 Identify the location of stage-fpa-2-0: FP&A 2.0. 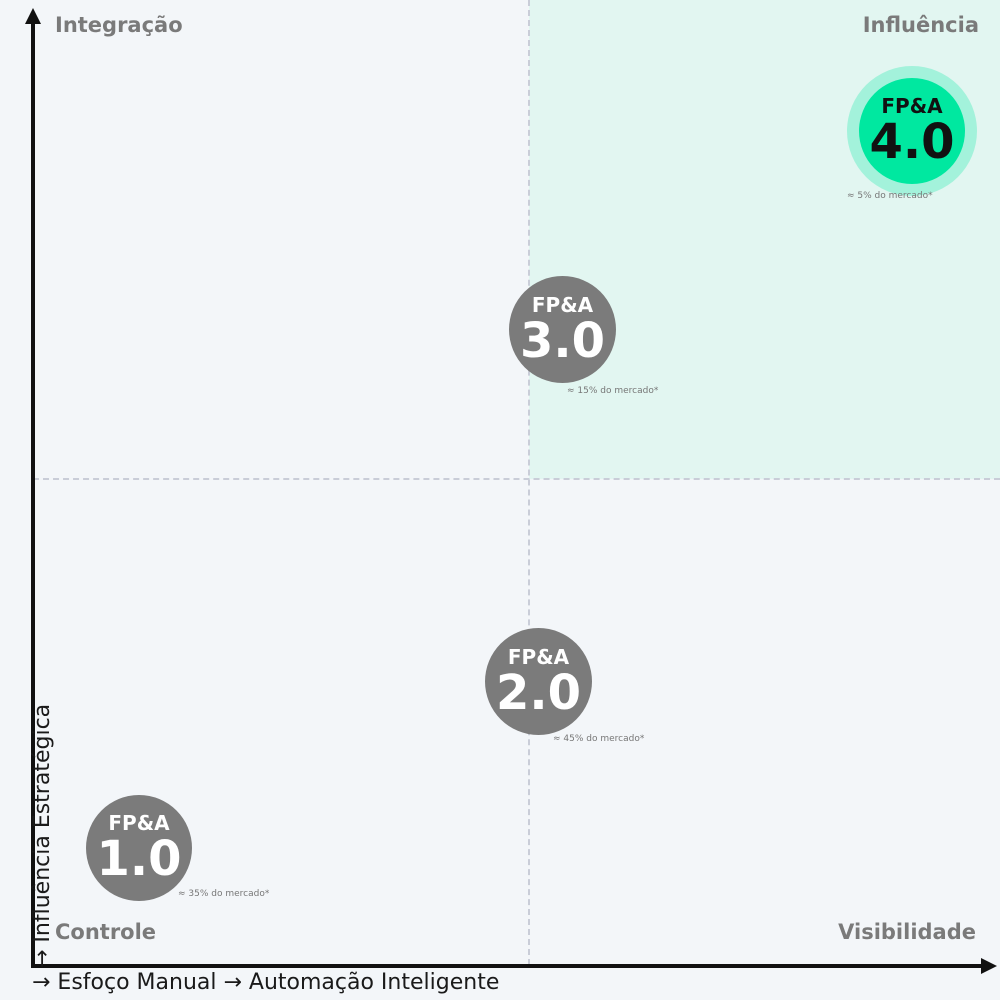
(538, 681).